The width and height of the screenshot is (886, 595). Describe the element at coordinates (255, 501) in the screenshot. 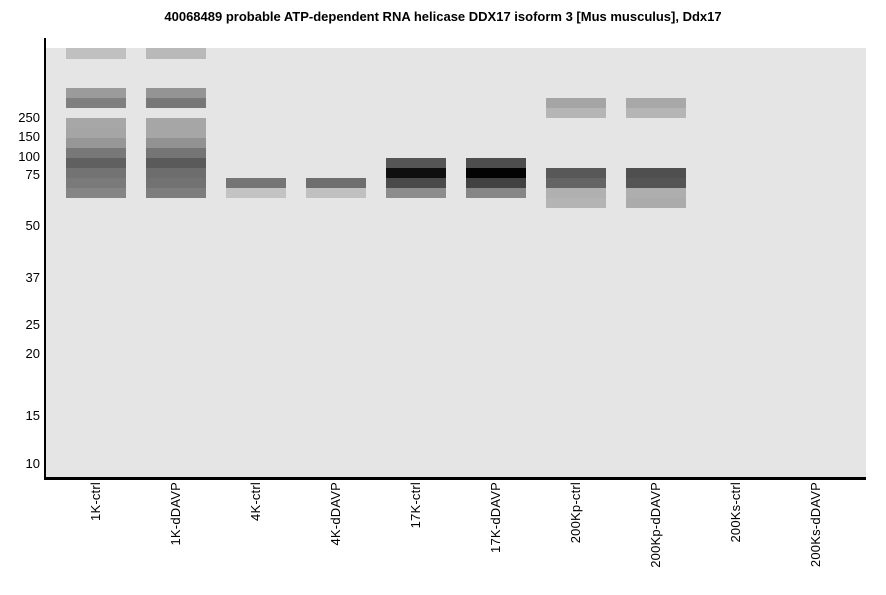

I see `lane-label-4K-ctrl: 4K-ctrl` at that location.